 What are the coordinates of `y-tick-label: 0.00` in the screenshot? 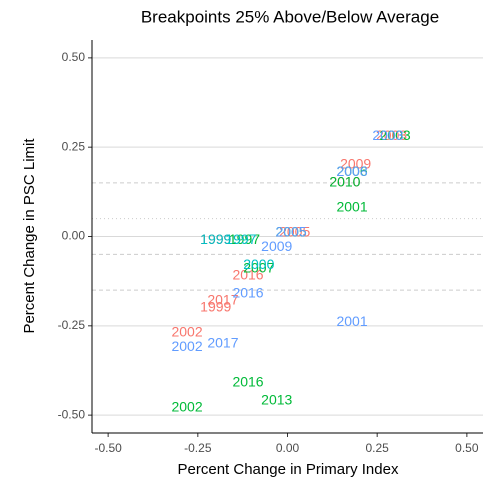 It's located at (74, 236).